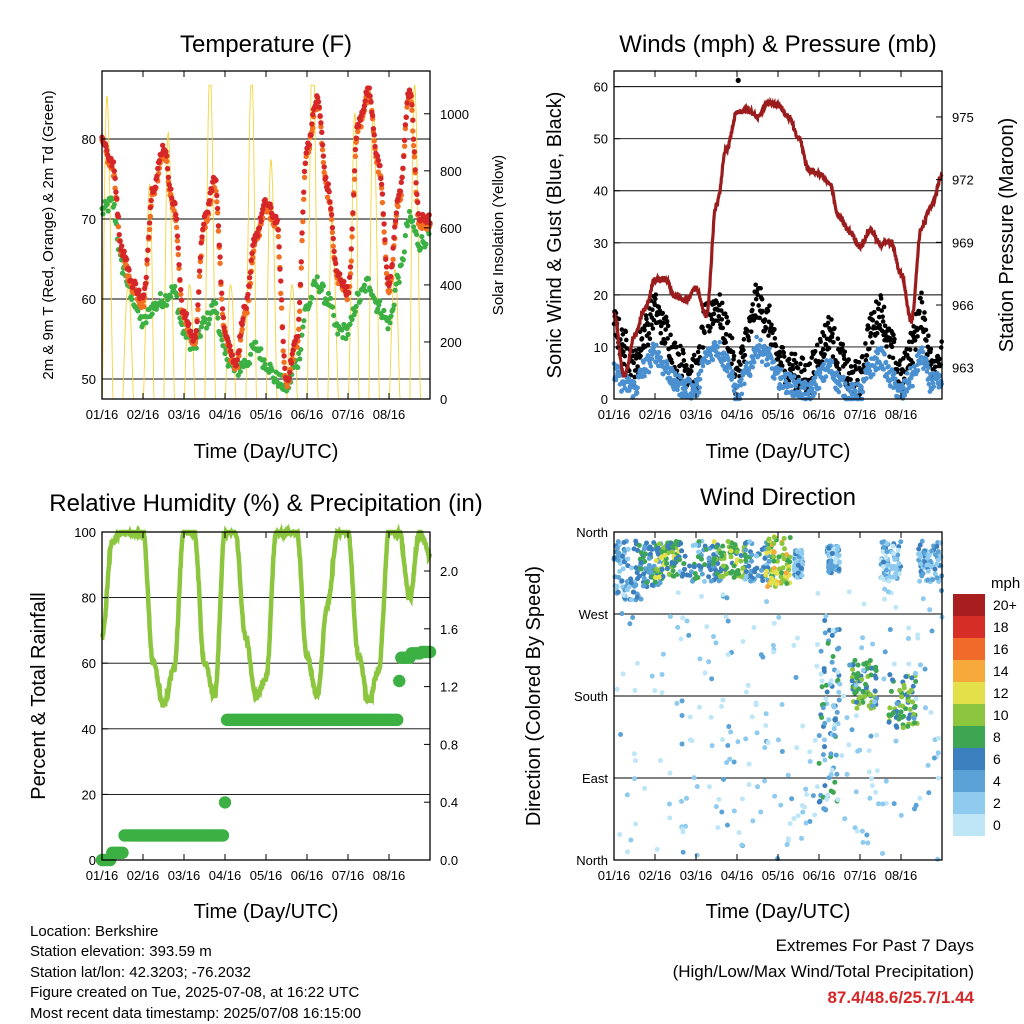 This screenshot has height=1024, width=1024. I want to click on y-tick-label: 60, so click(89, 299).